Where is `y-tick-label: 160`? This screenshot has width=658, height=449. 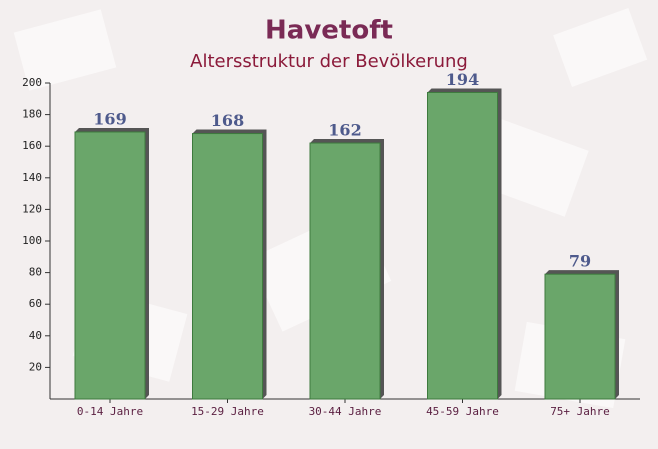
y-tick-label: 160 is located at coordinates (32, 145).